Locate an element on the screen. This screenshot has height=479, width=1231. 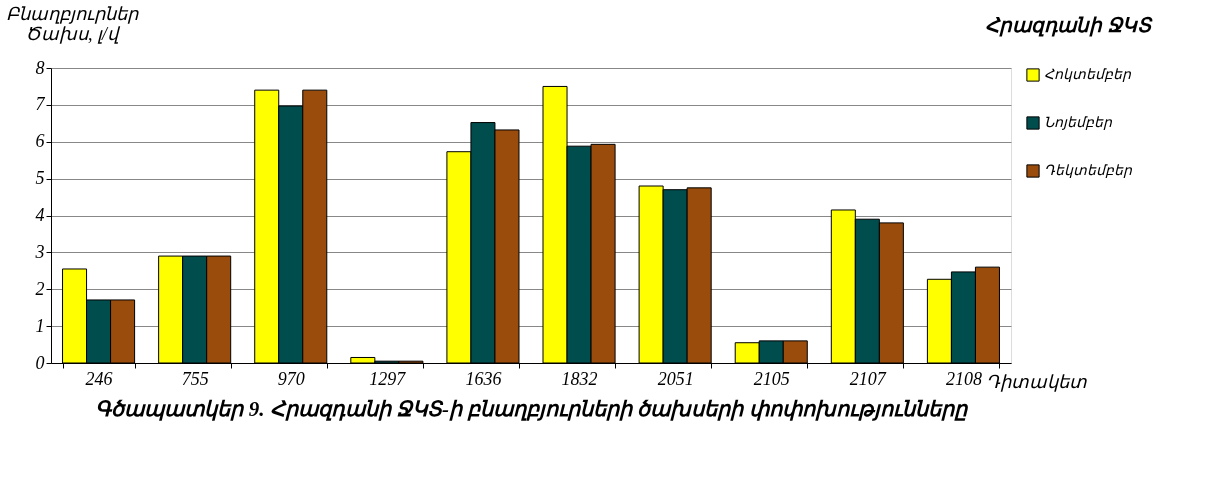
text: Գծապատկեր 9. Հրազդանի ՋԿՏ-ի բնաղբյուրների ծախսերի փոփոխությունները is located at coordinates (532, 409).